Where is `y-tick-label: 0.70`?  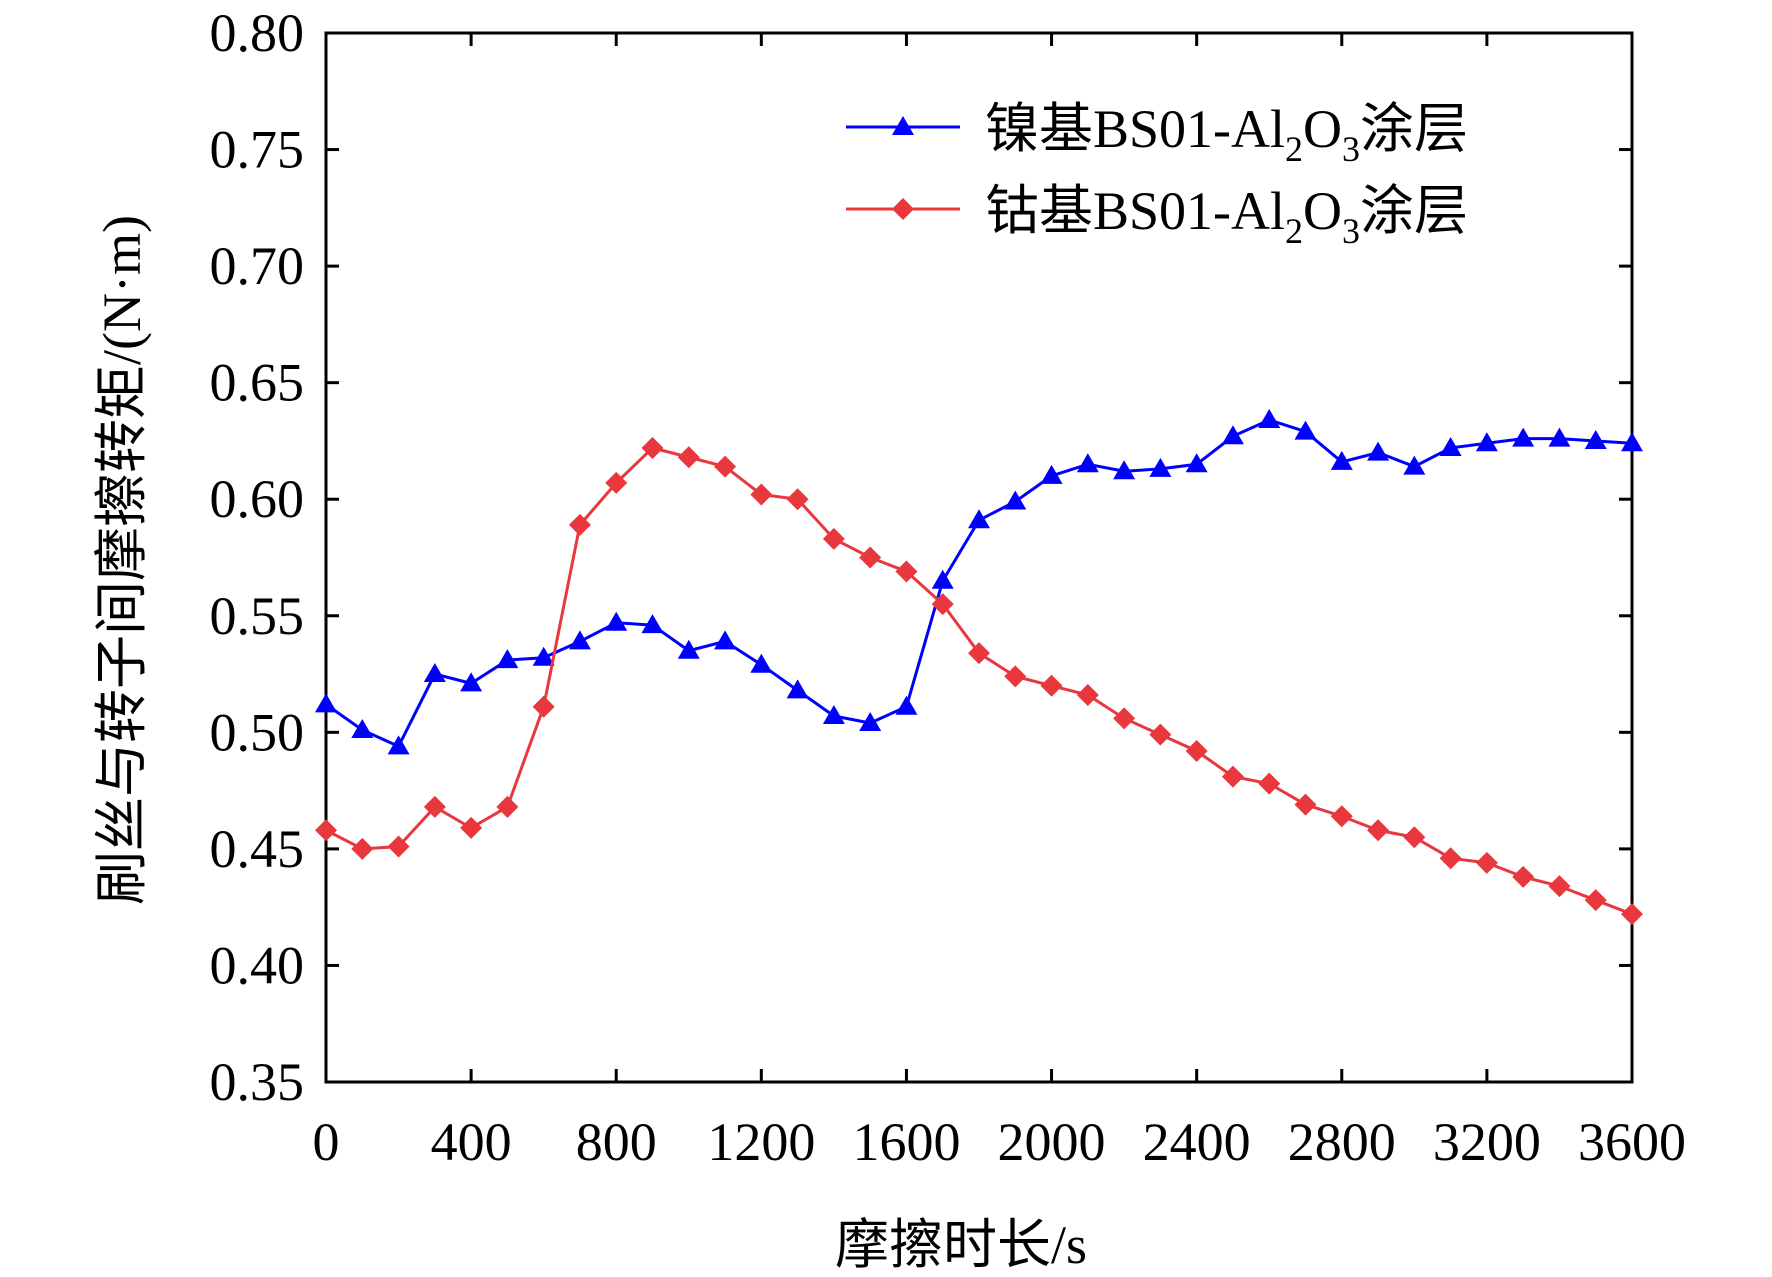
y-tick-label: 0.70 is located at coordinates (257, 266).